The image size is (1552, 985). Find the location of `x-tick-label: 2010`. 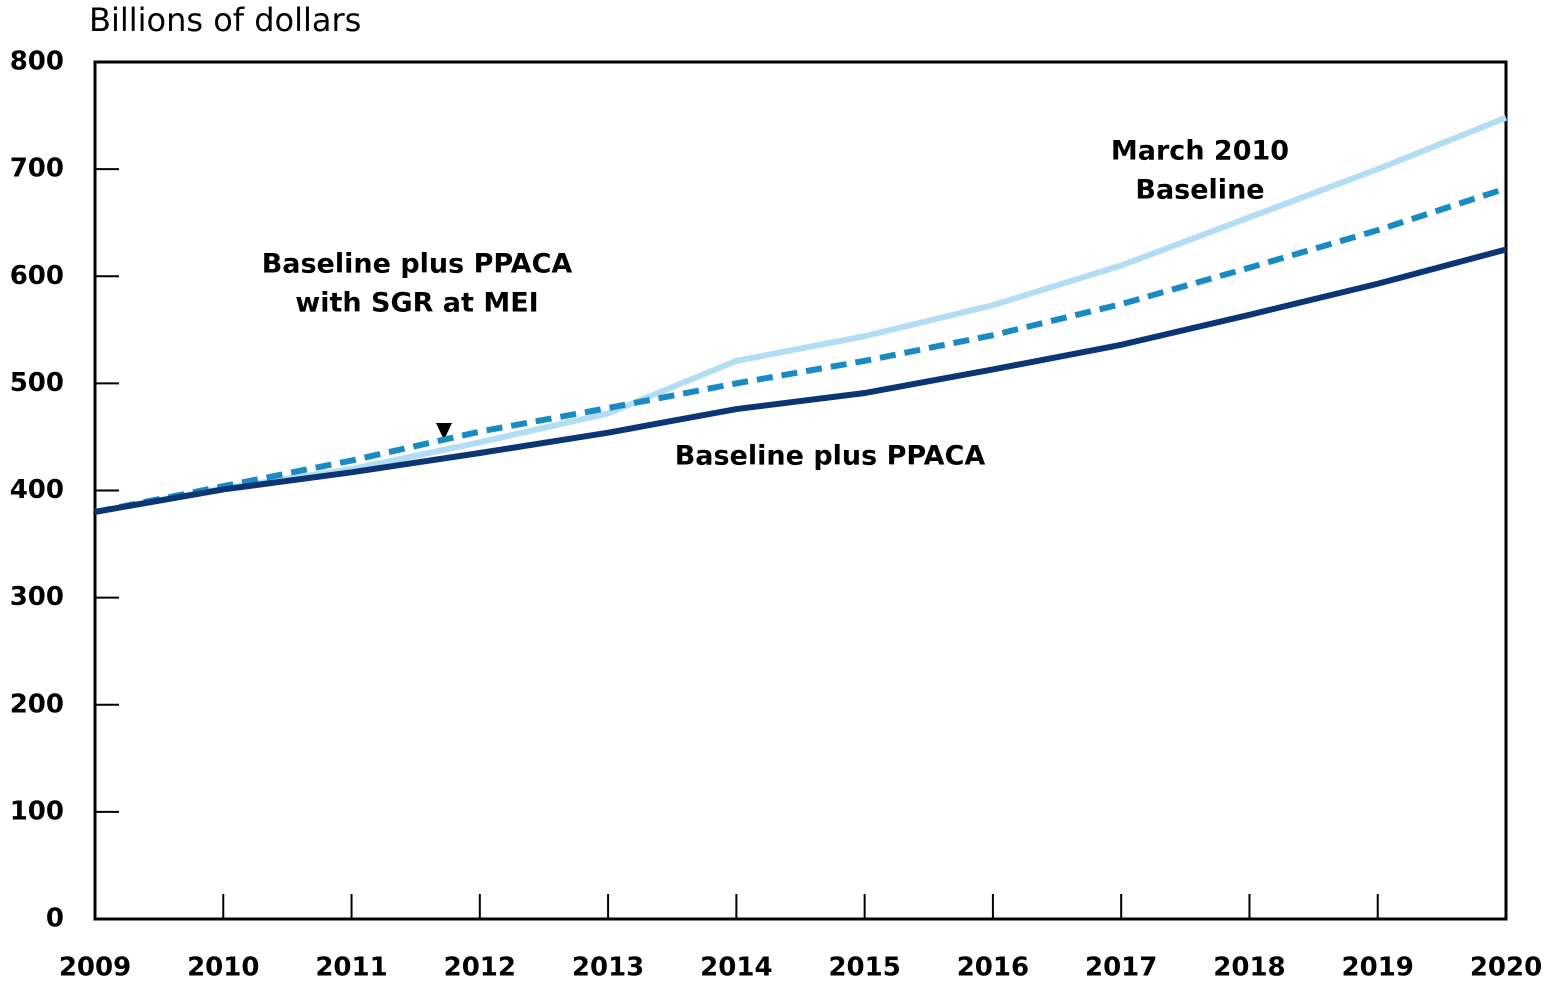

x-tick-label: 2010 is located at coordinates (223, 968).